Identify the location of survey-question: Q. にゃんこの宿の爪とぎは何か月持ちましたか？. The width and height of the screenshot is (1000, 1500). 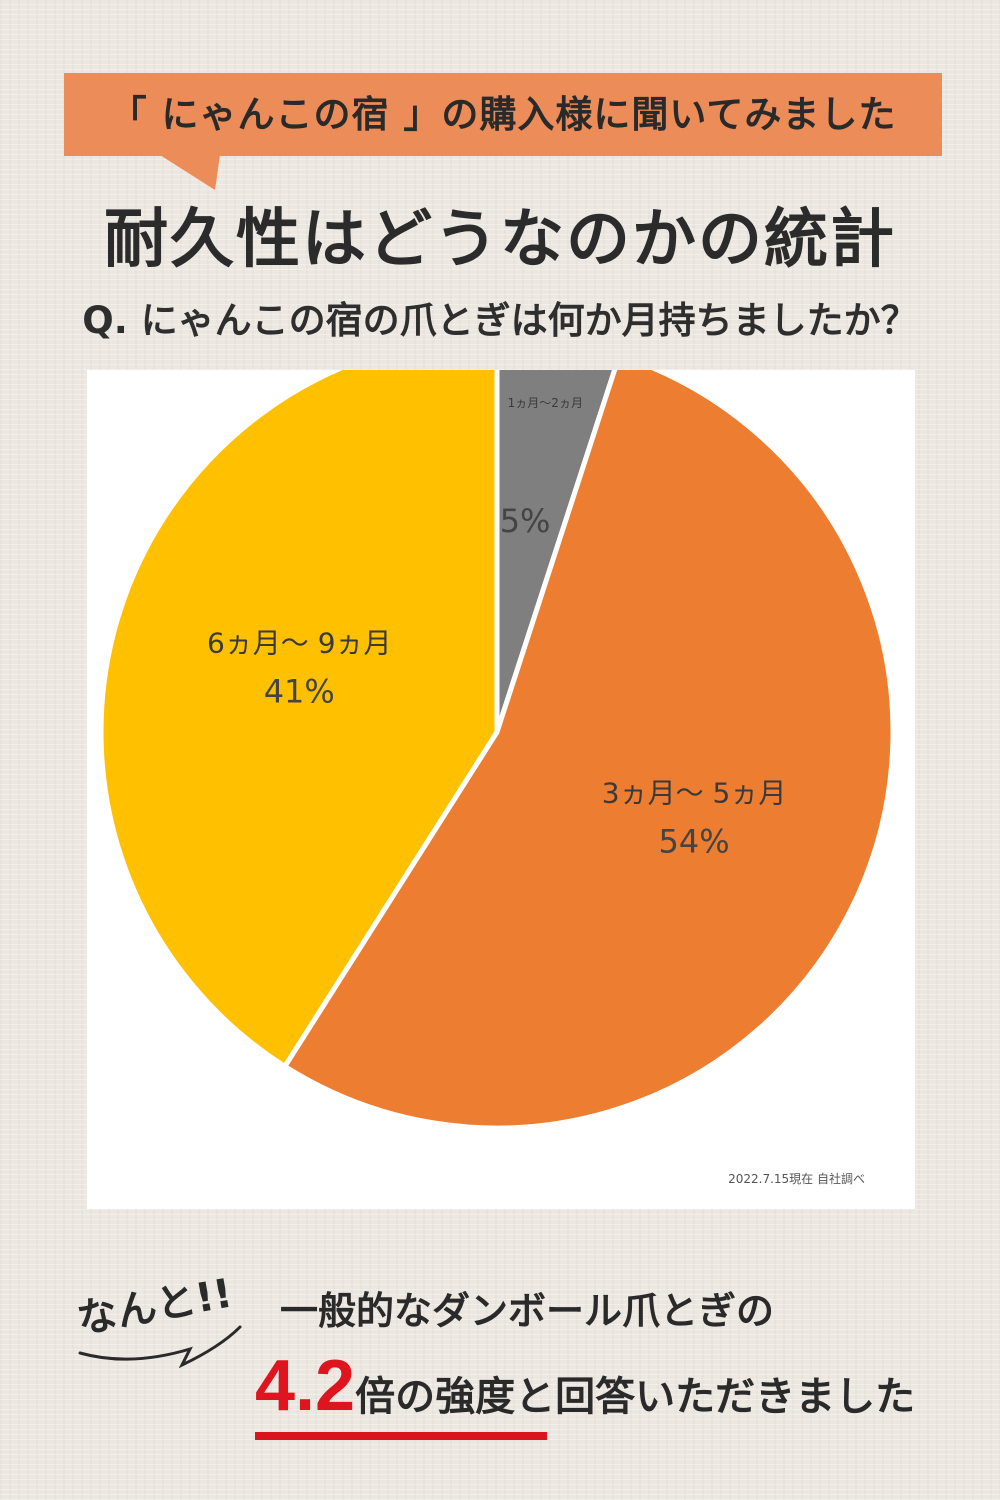
(500, 320).